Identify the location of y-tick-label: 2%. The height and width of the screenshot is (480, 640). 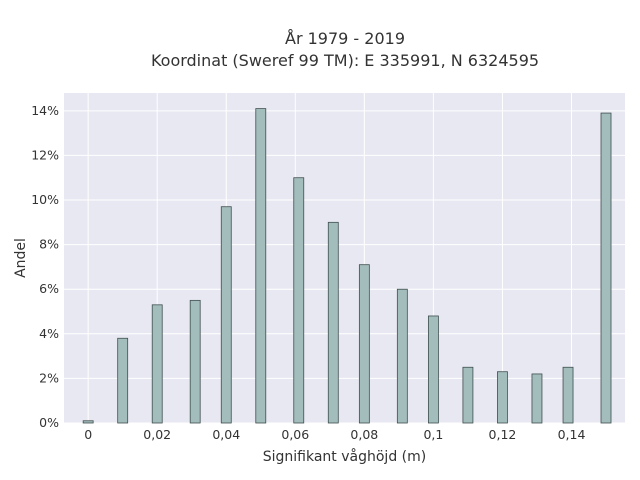
(49, 377).